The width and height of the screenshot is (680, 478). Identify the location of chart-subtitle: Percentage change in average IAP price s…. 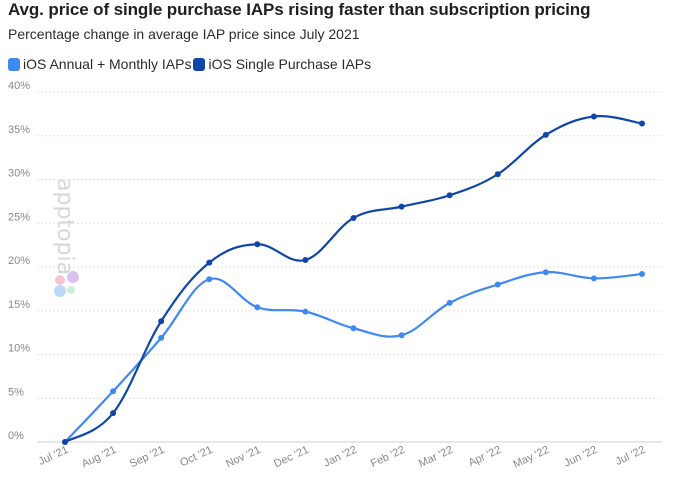
(184, 34).